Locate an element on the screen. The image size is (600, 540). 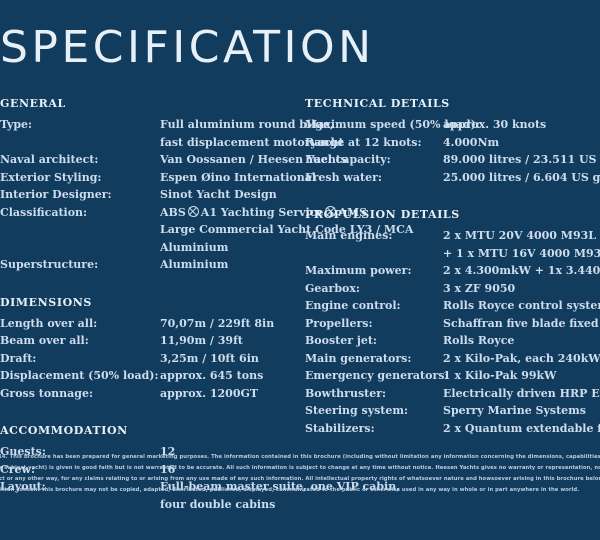
spec-value: approx. 1200GT is located at coordinates (209, 393).